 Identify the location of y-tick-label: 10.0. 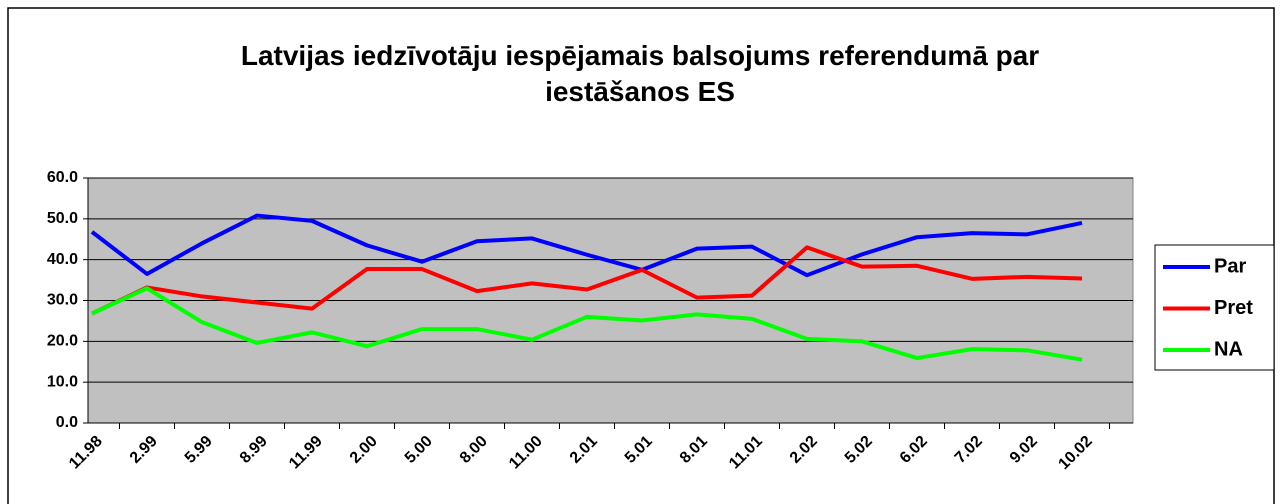
(62, 381).